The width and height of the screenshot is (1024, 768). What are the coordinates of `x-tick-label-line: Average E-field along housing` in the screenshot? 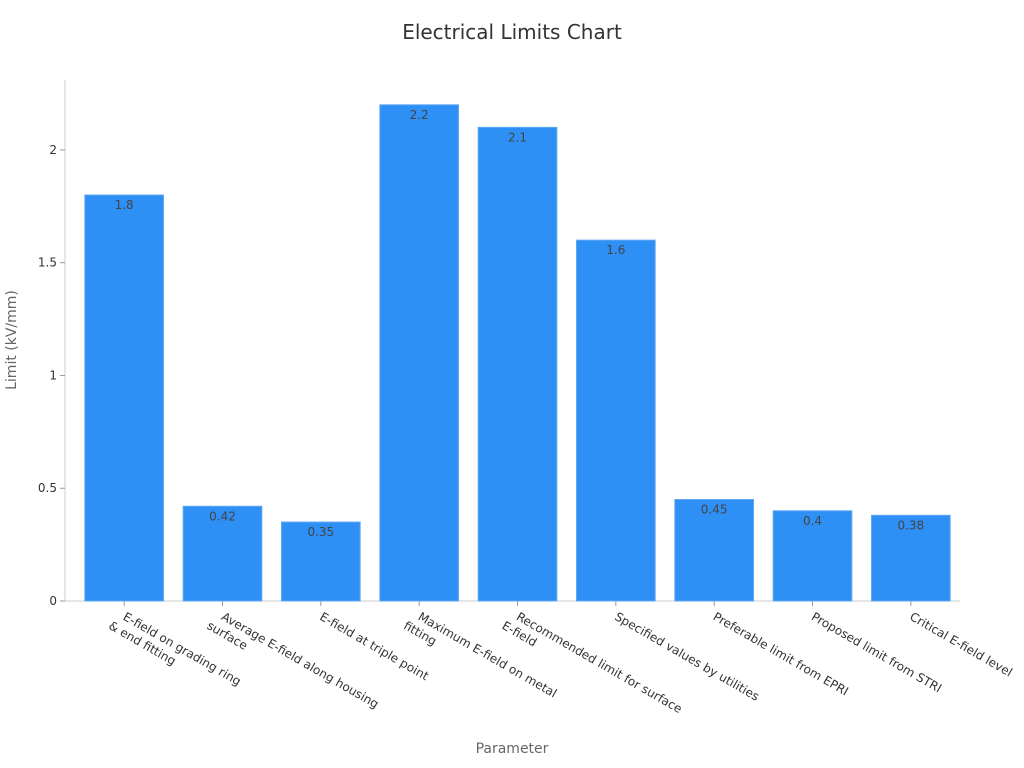 It's located at (300, 660).